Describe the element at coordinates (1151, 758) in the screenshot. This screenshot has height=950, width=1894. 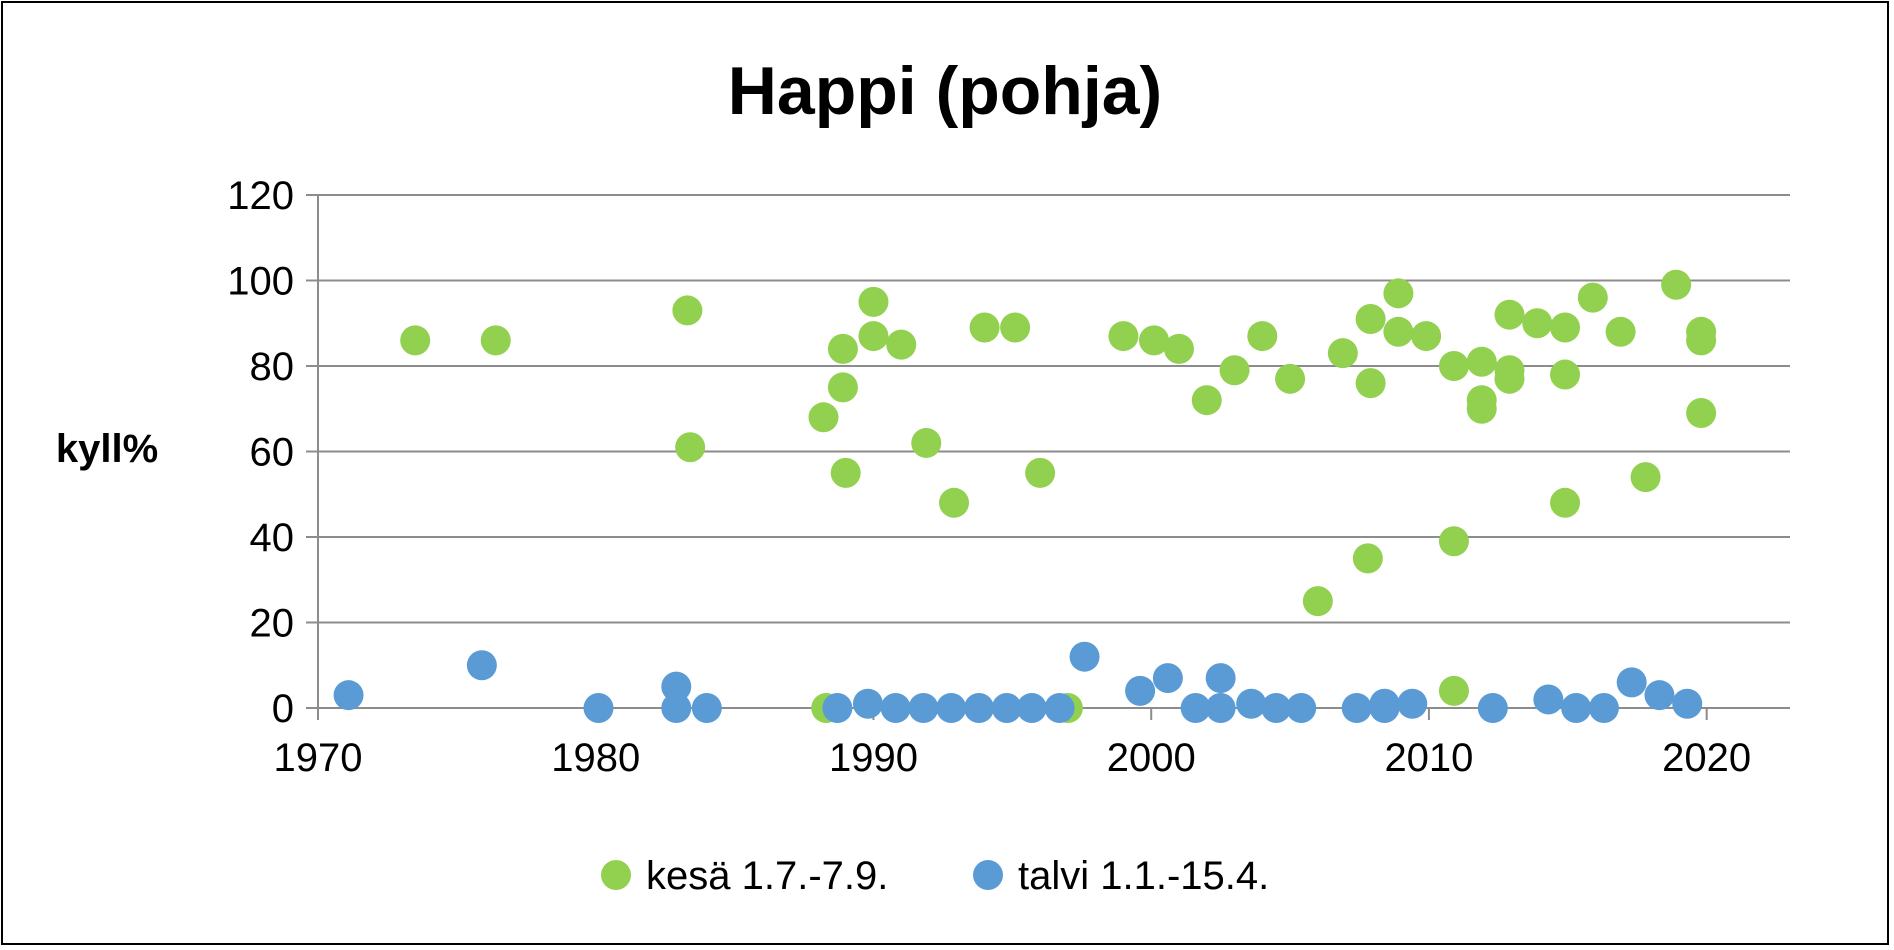
I see `x-tick-label: 2000` at that location.